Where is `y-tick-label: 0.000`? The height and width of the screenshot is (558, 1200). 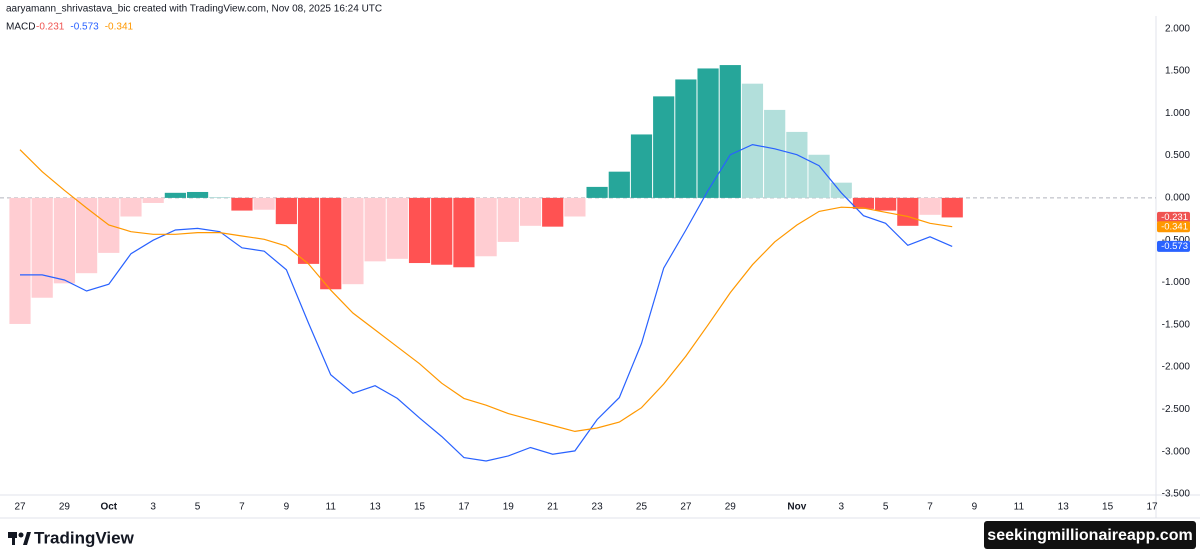
y-tick-label: 0.000 is located at coordinates (1177, 198).